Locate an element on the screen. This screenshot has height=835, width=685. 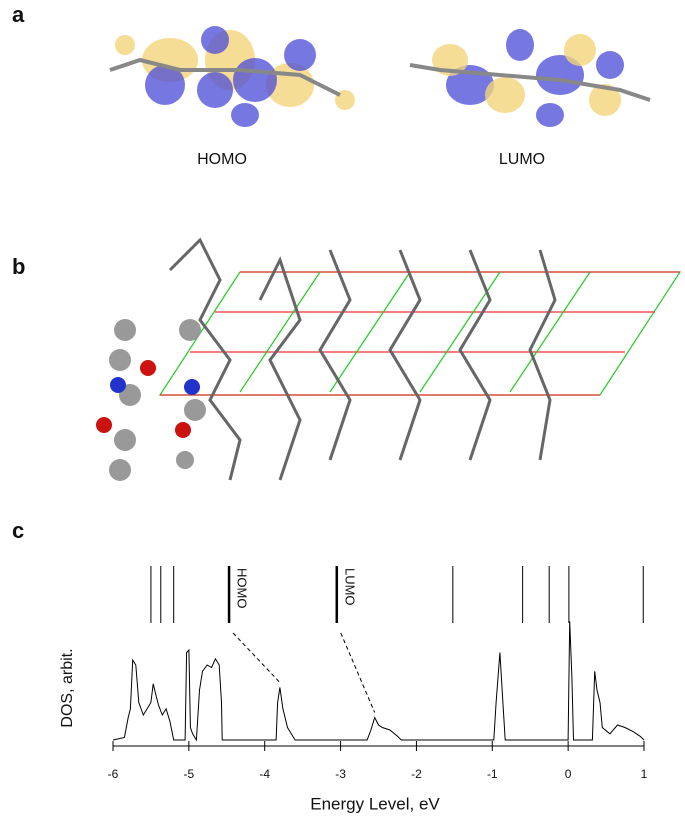
panel-label: b is located at coordinates (18, 266).